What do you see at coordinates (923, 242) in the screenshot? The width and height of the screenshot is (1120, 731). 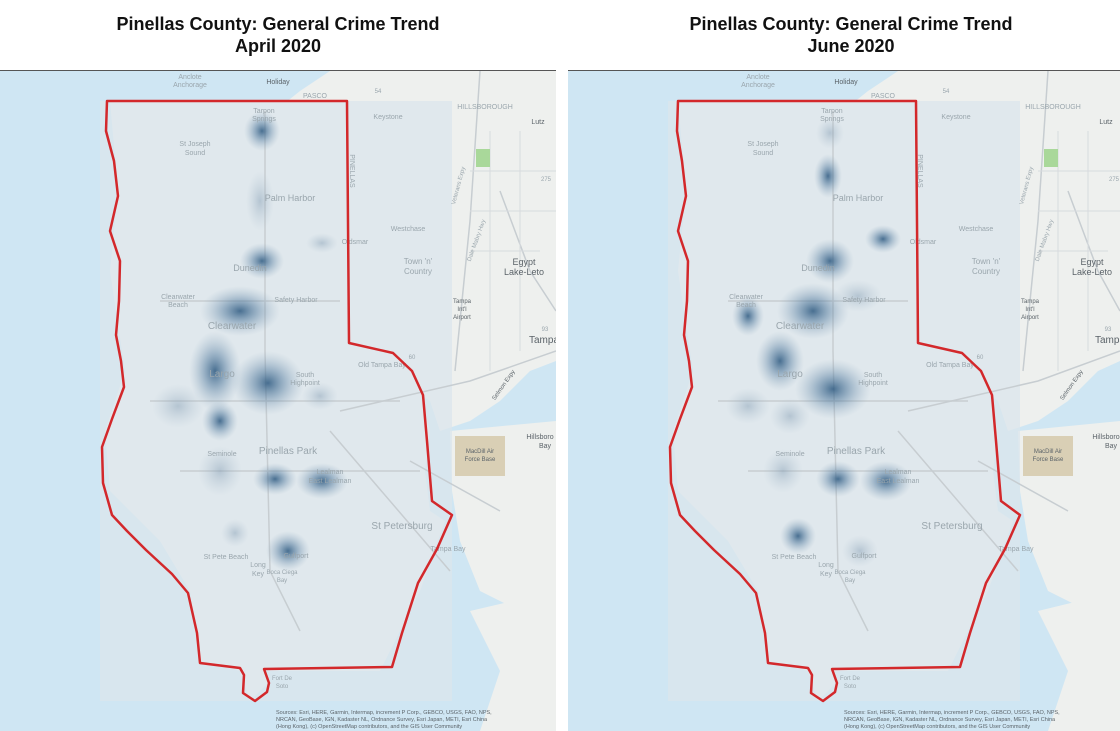 I see `label-oldsmar: Oldsmar` at bounding box center [923, 242].